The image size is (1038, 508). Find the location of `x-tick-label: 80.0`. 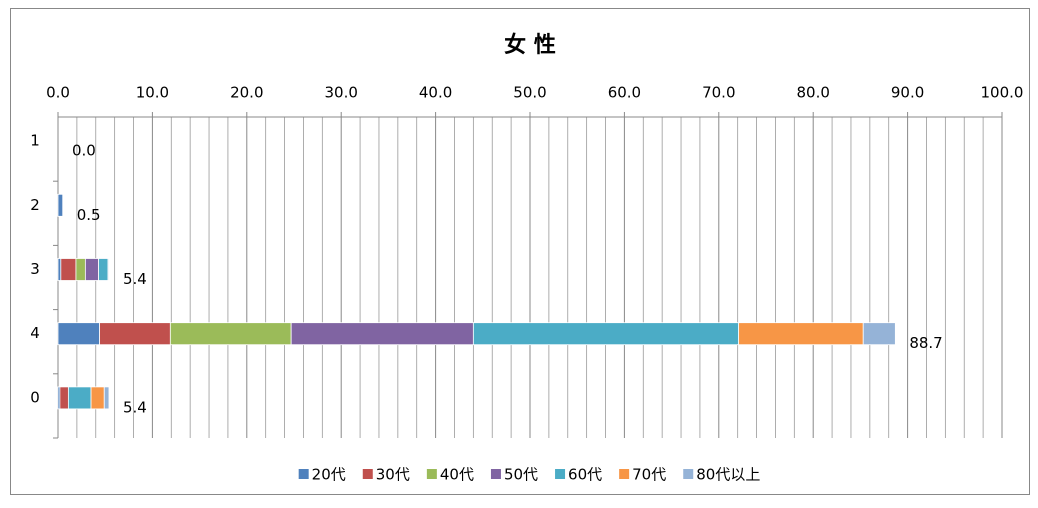

x-tick-label: 80.0 is located at coordinates (812, 93).